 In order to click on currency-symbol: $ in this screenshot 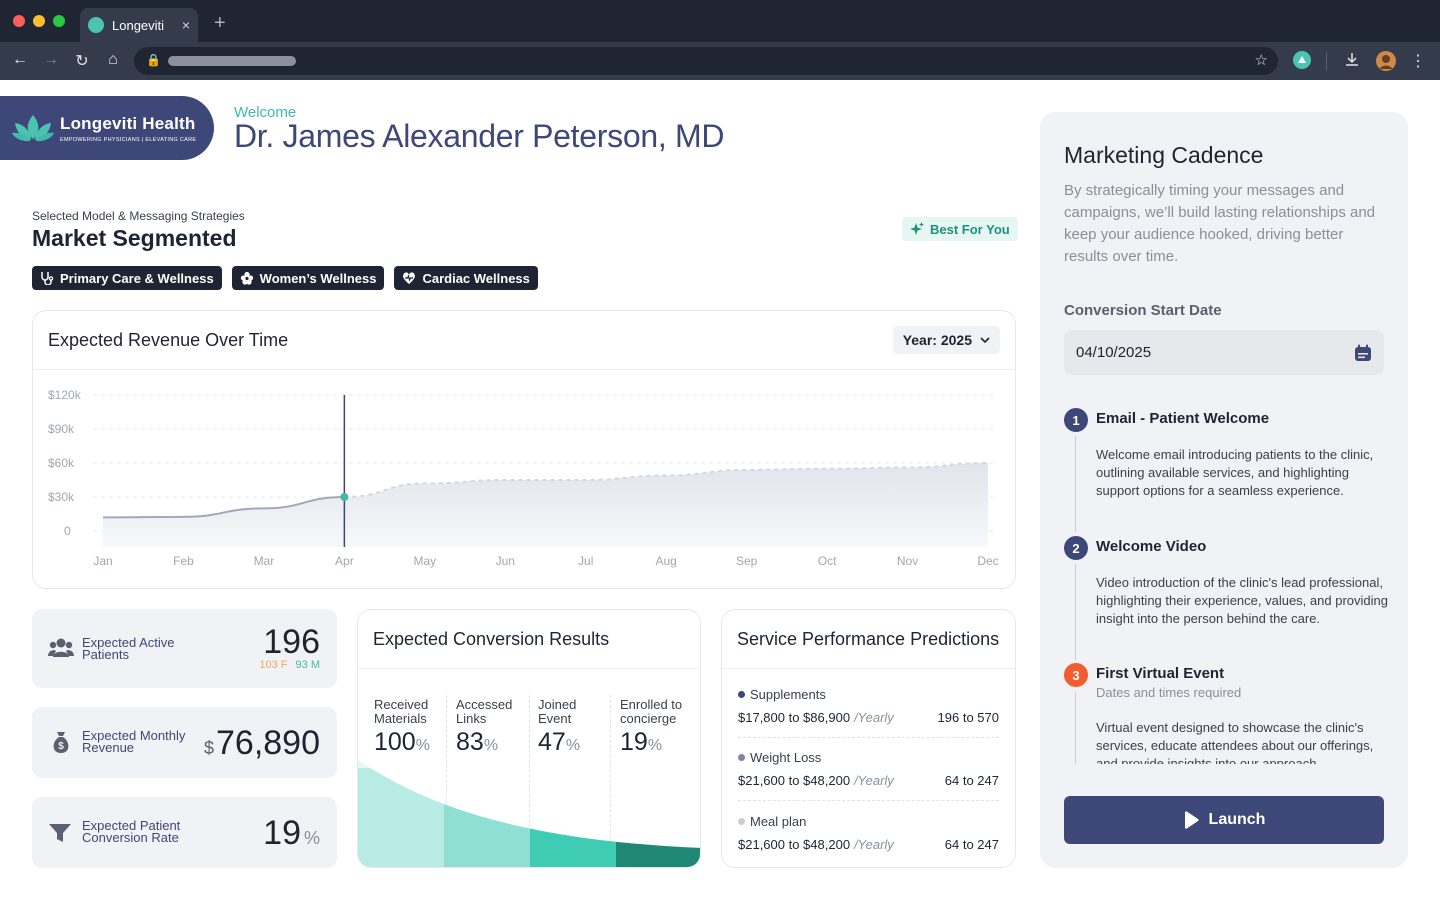, I will do `click(208, 748)`.